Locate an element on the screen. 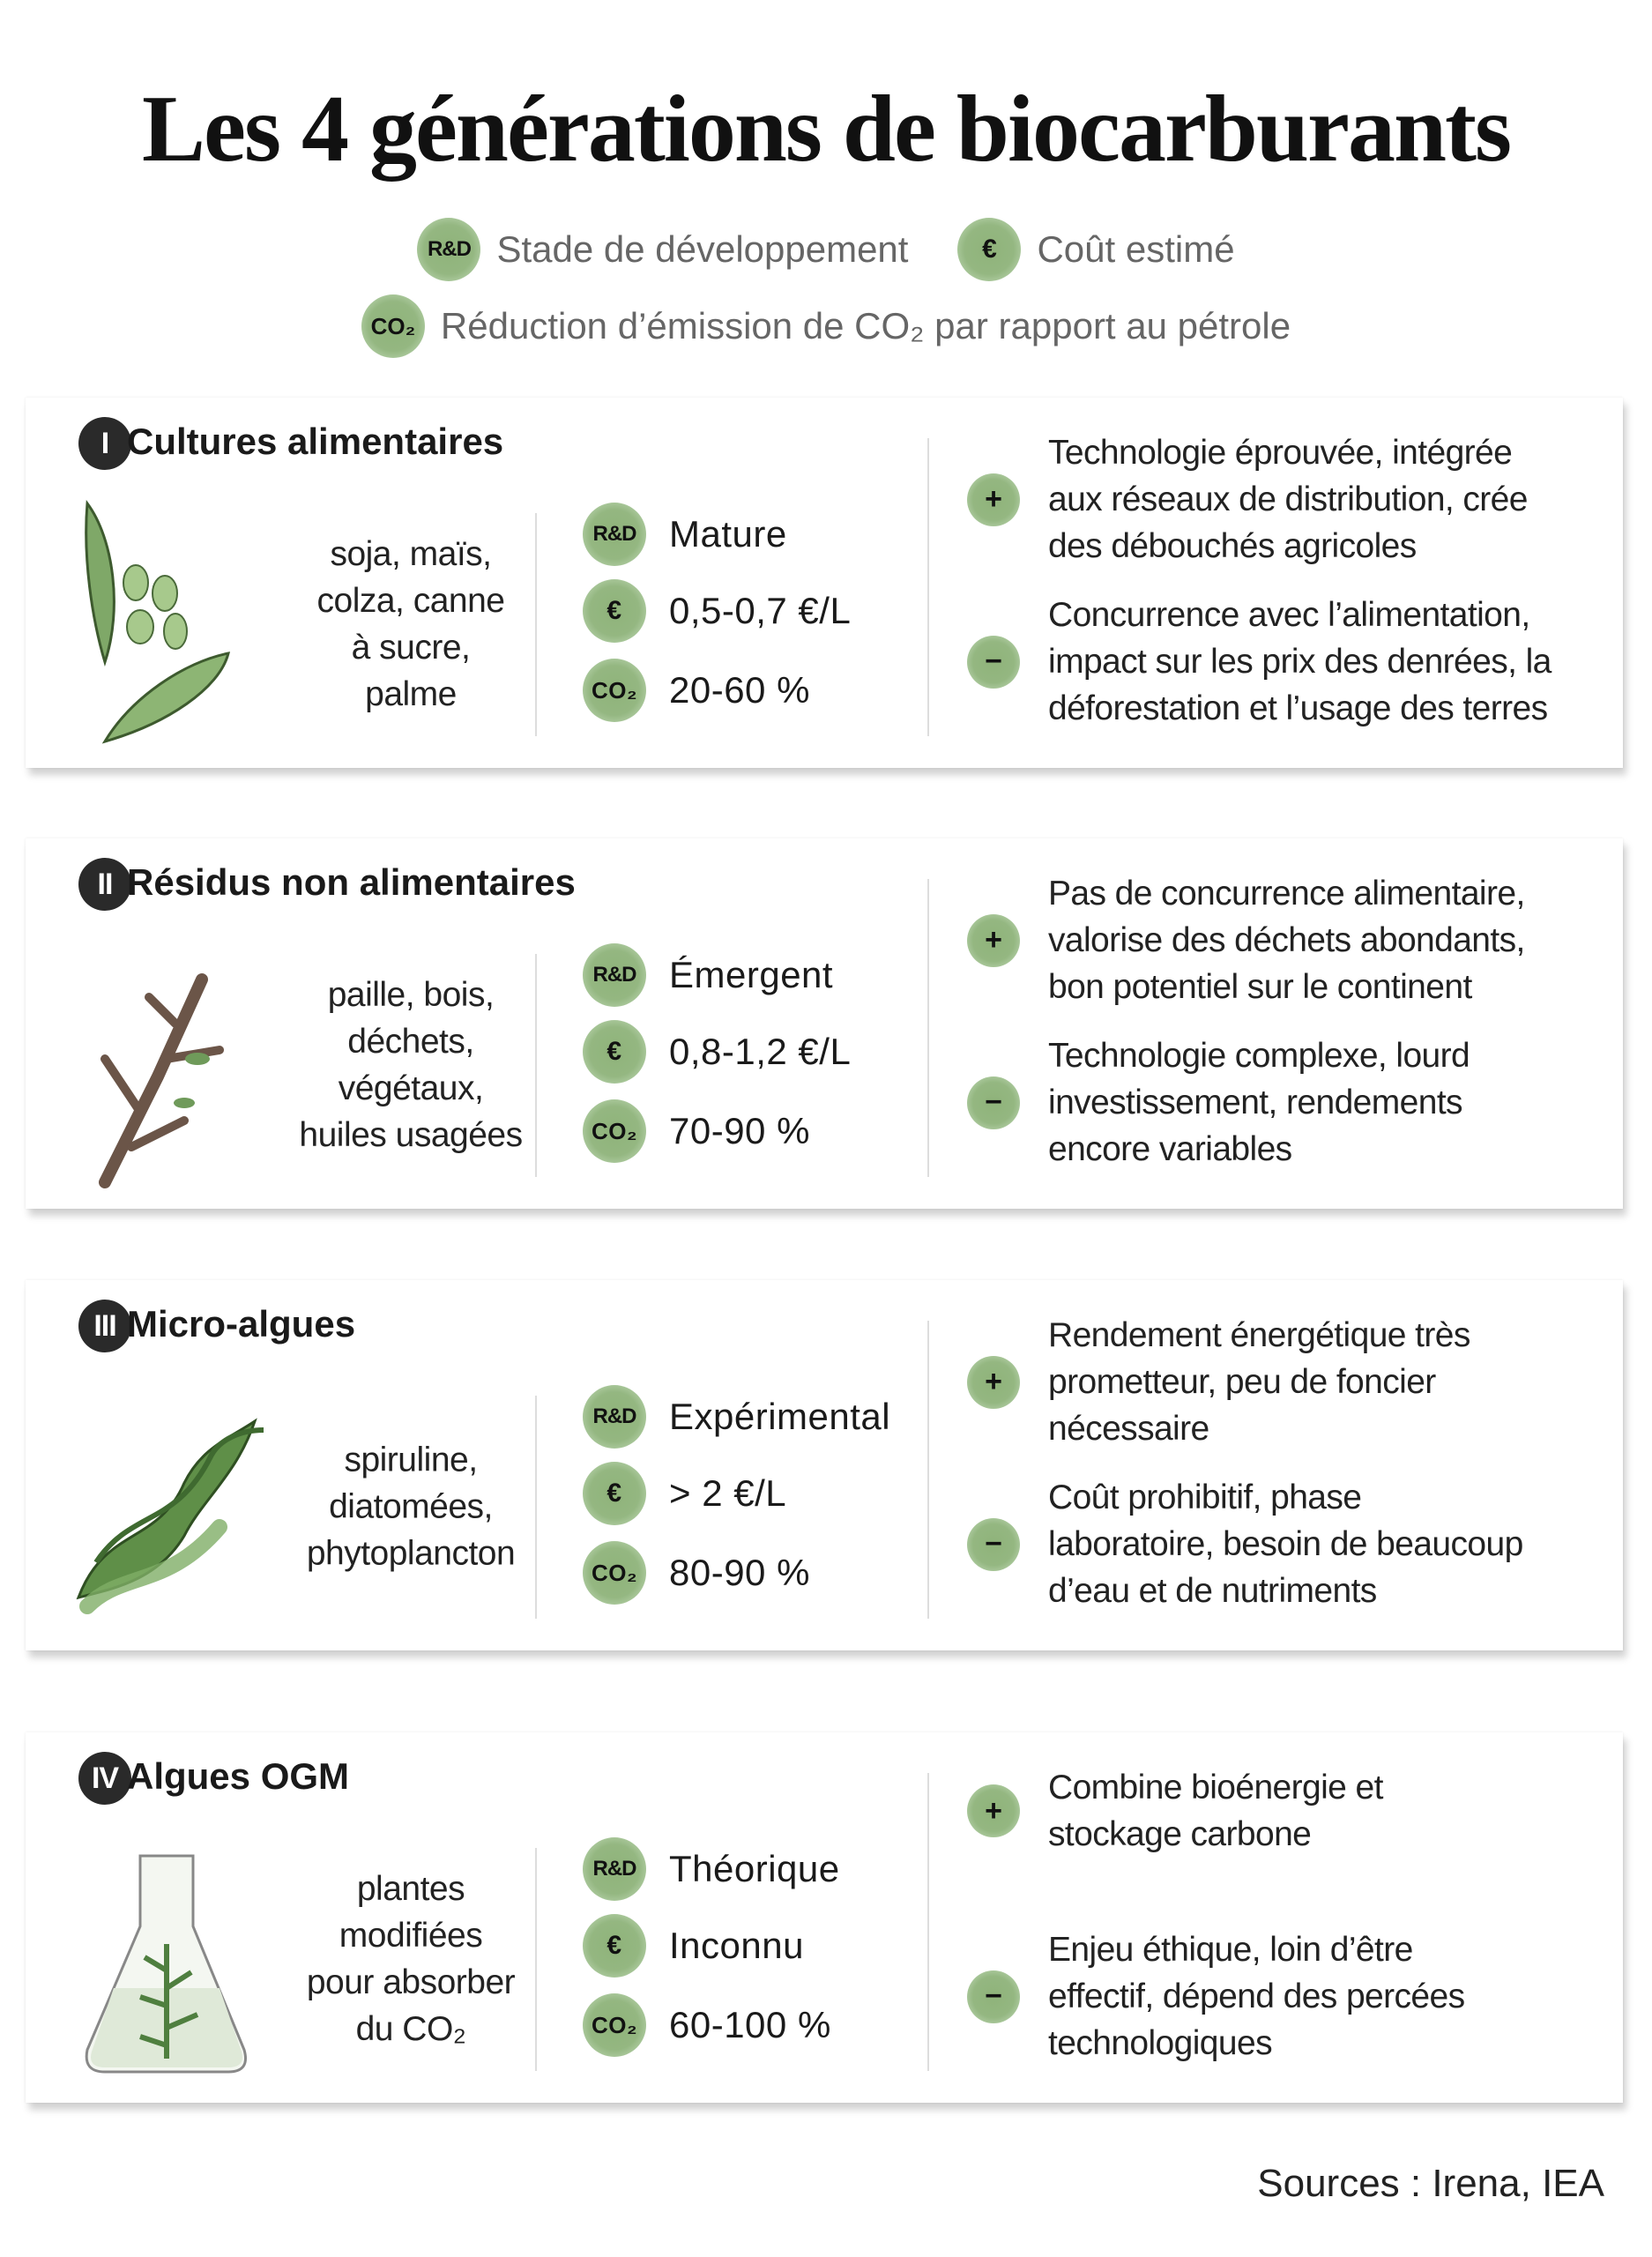  generation-number-badge: I is located at coordinates (104, 443).